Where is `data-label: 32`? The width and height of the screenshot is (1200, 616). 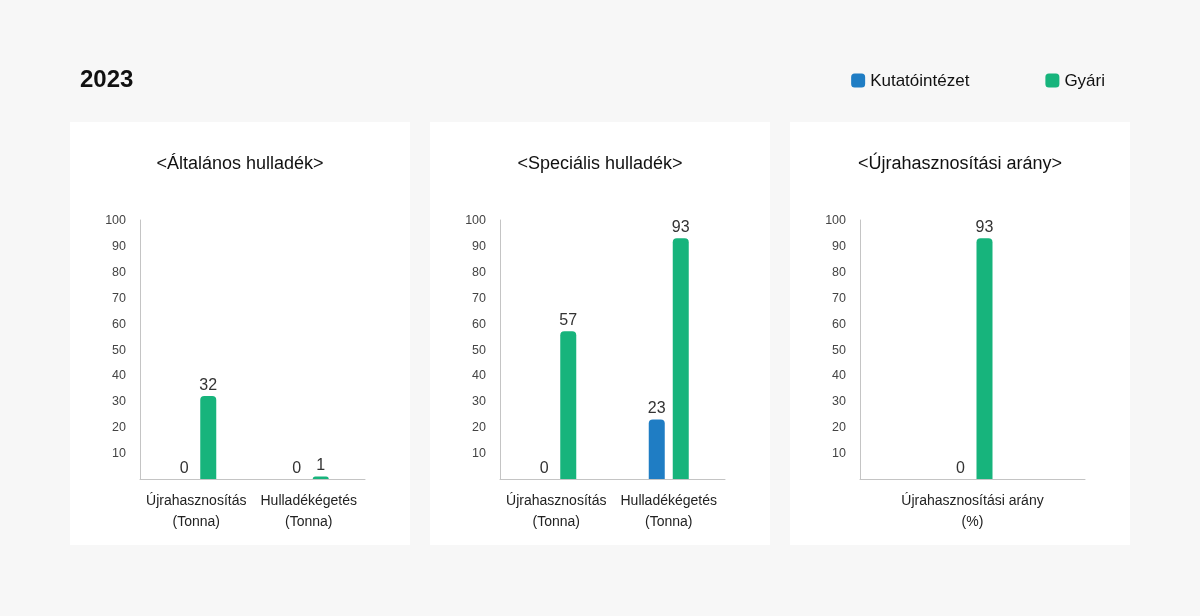
data-label: 32 is located at coordinates (208, 384).